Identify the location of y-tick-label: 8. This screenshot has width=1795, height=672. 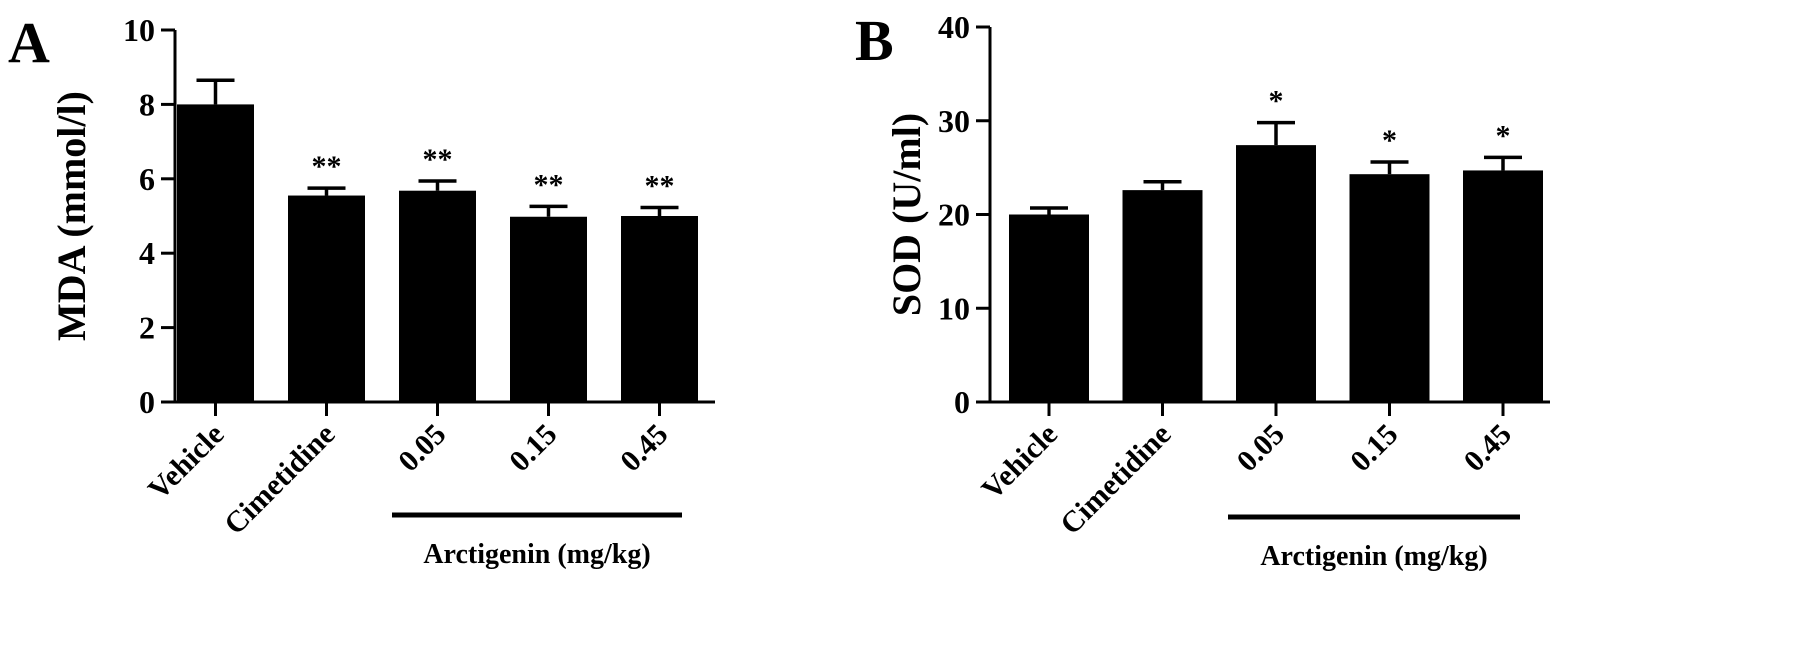
(147, 104).